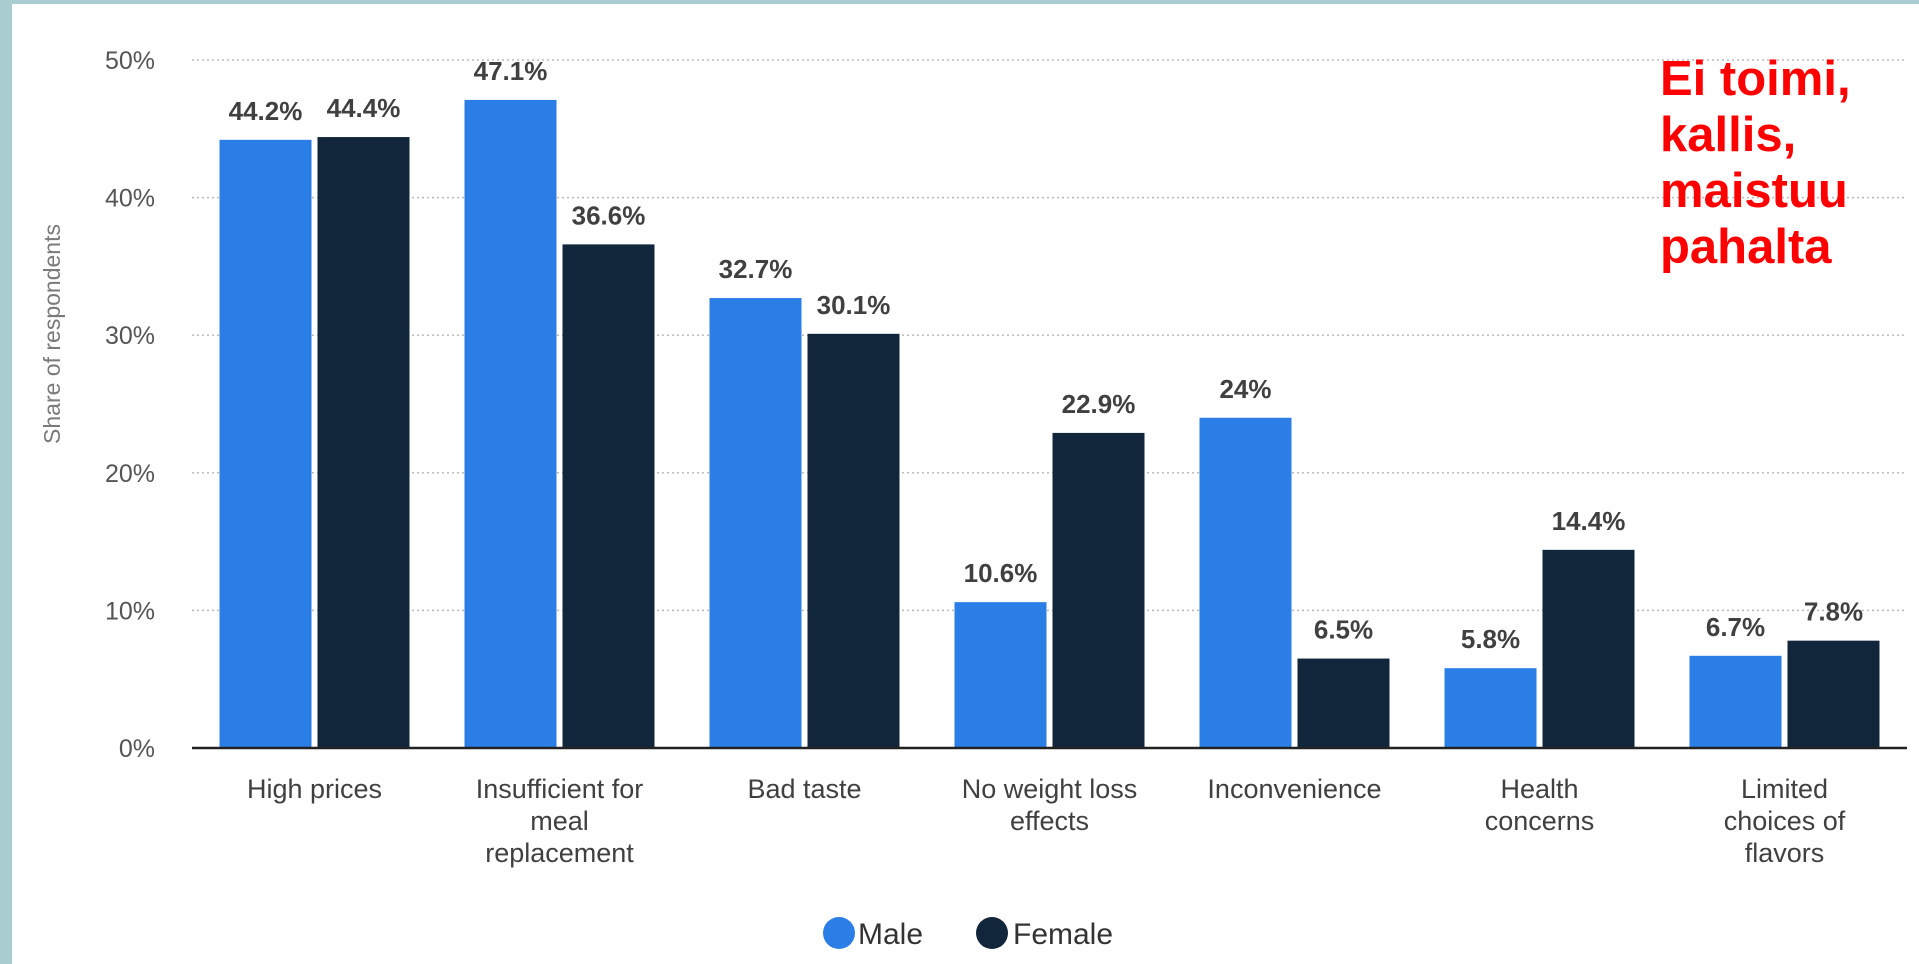 This screenshot has width=1919, height=964. What do you see at coordinates (1245, 389) in the screenshot?
I see `data-label: 24%` at bounding box center [1245, 389].